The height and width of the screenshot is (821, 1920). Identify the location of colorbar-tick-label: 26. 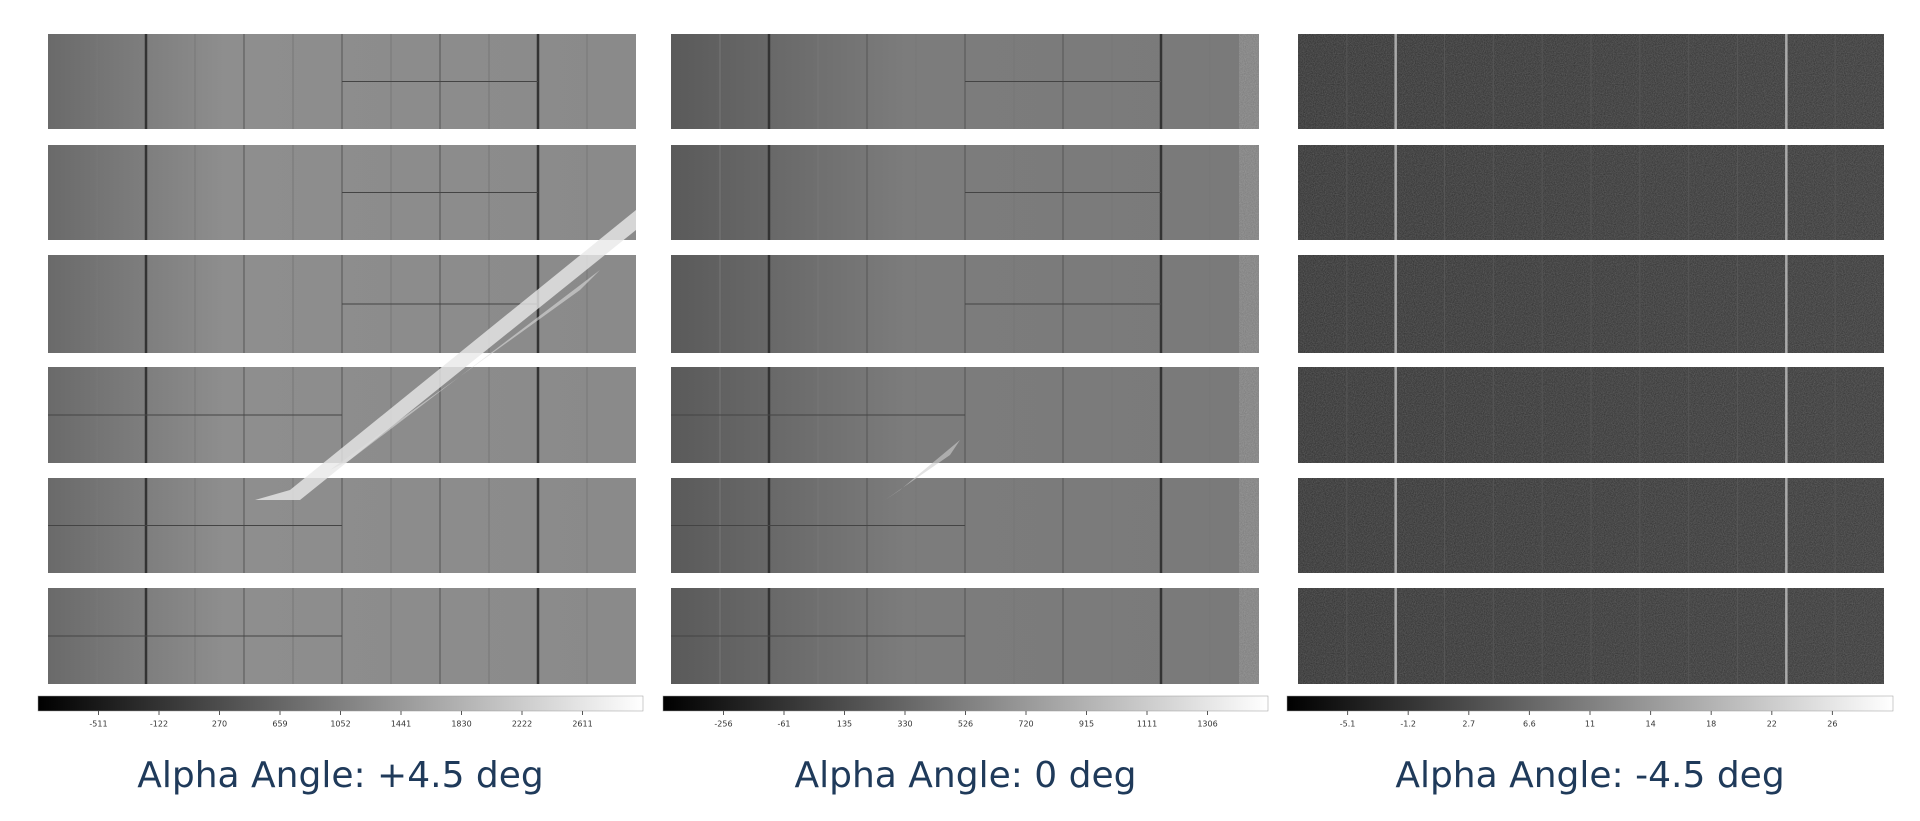
(1832, 724).